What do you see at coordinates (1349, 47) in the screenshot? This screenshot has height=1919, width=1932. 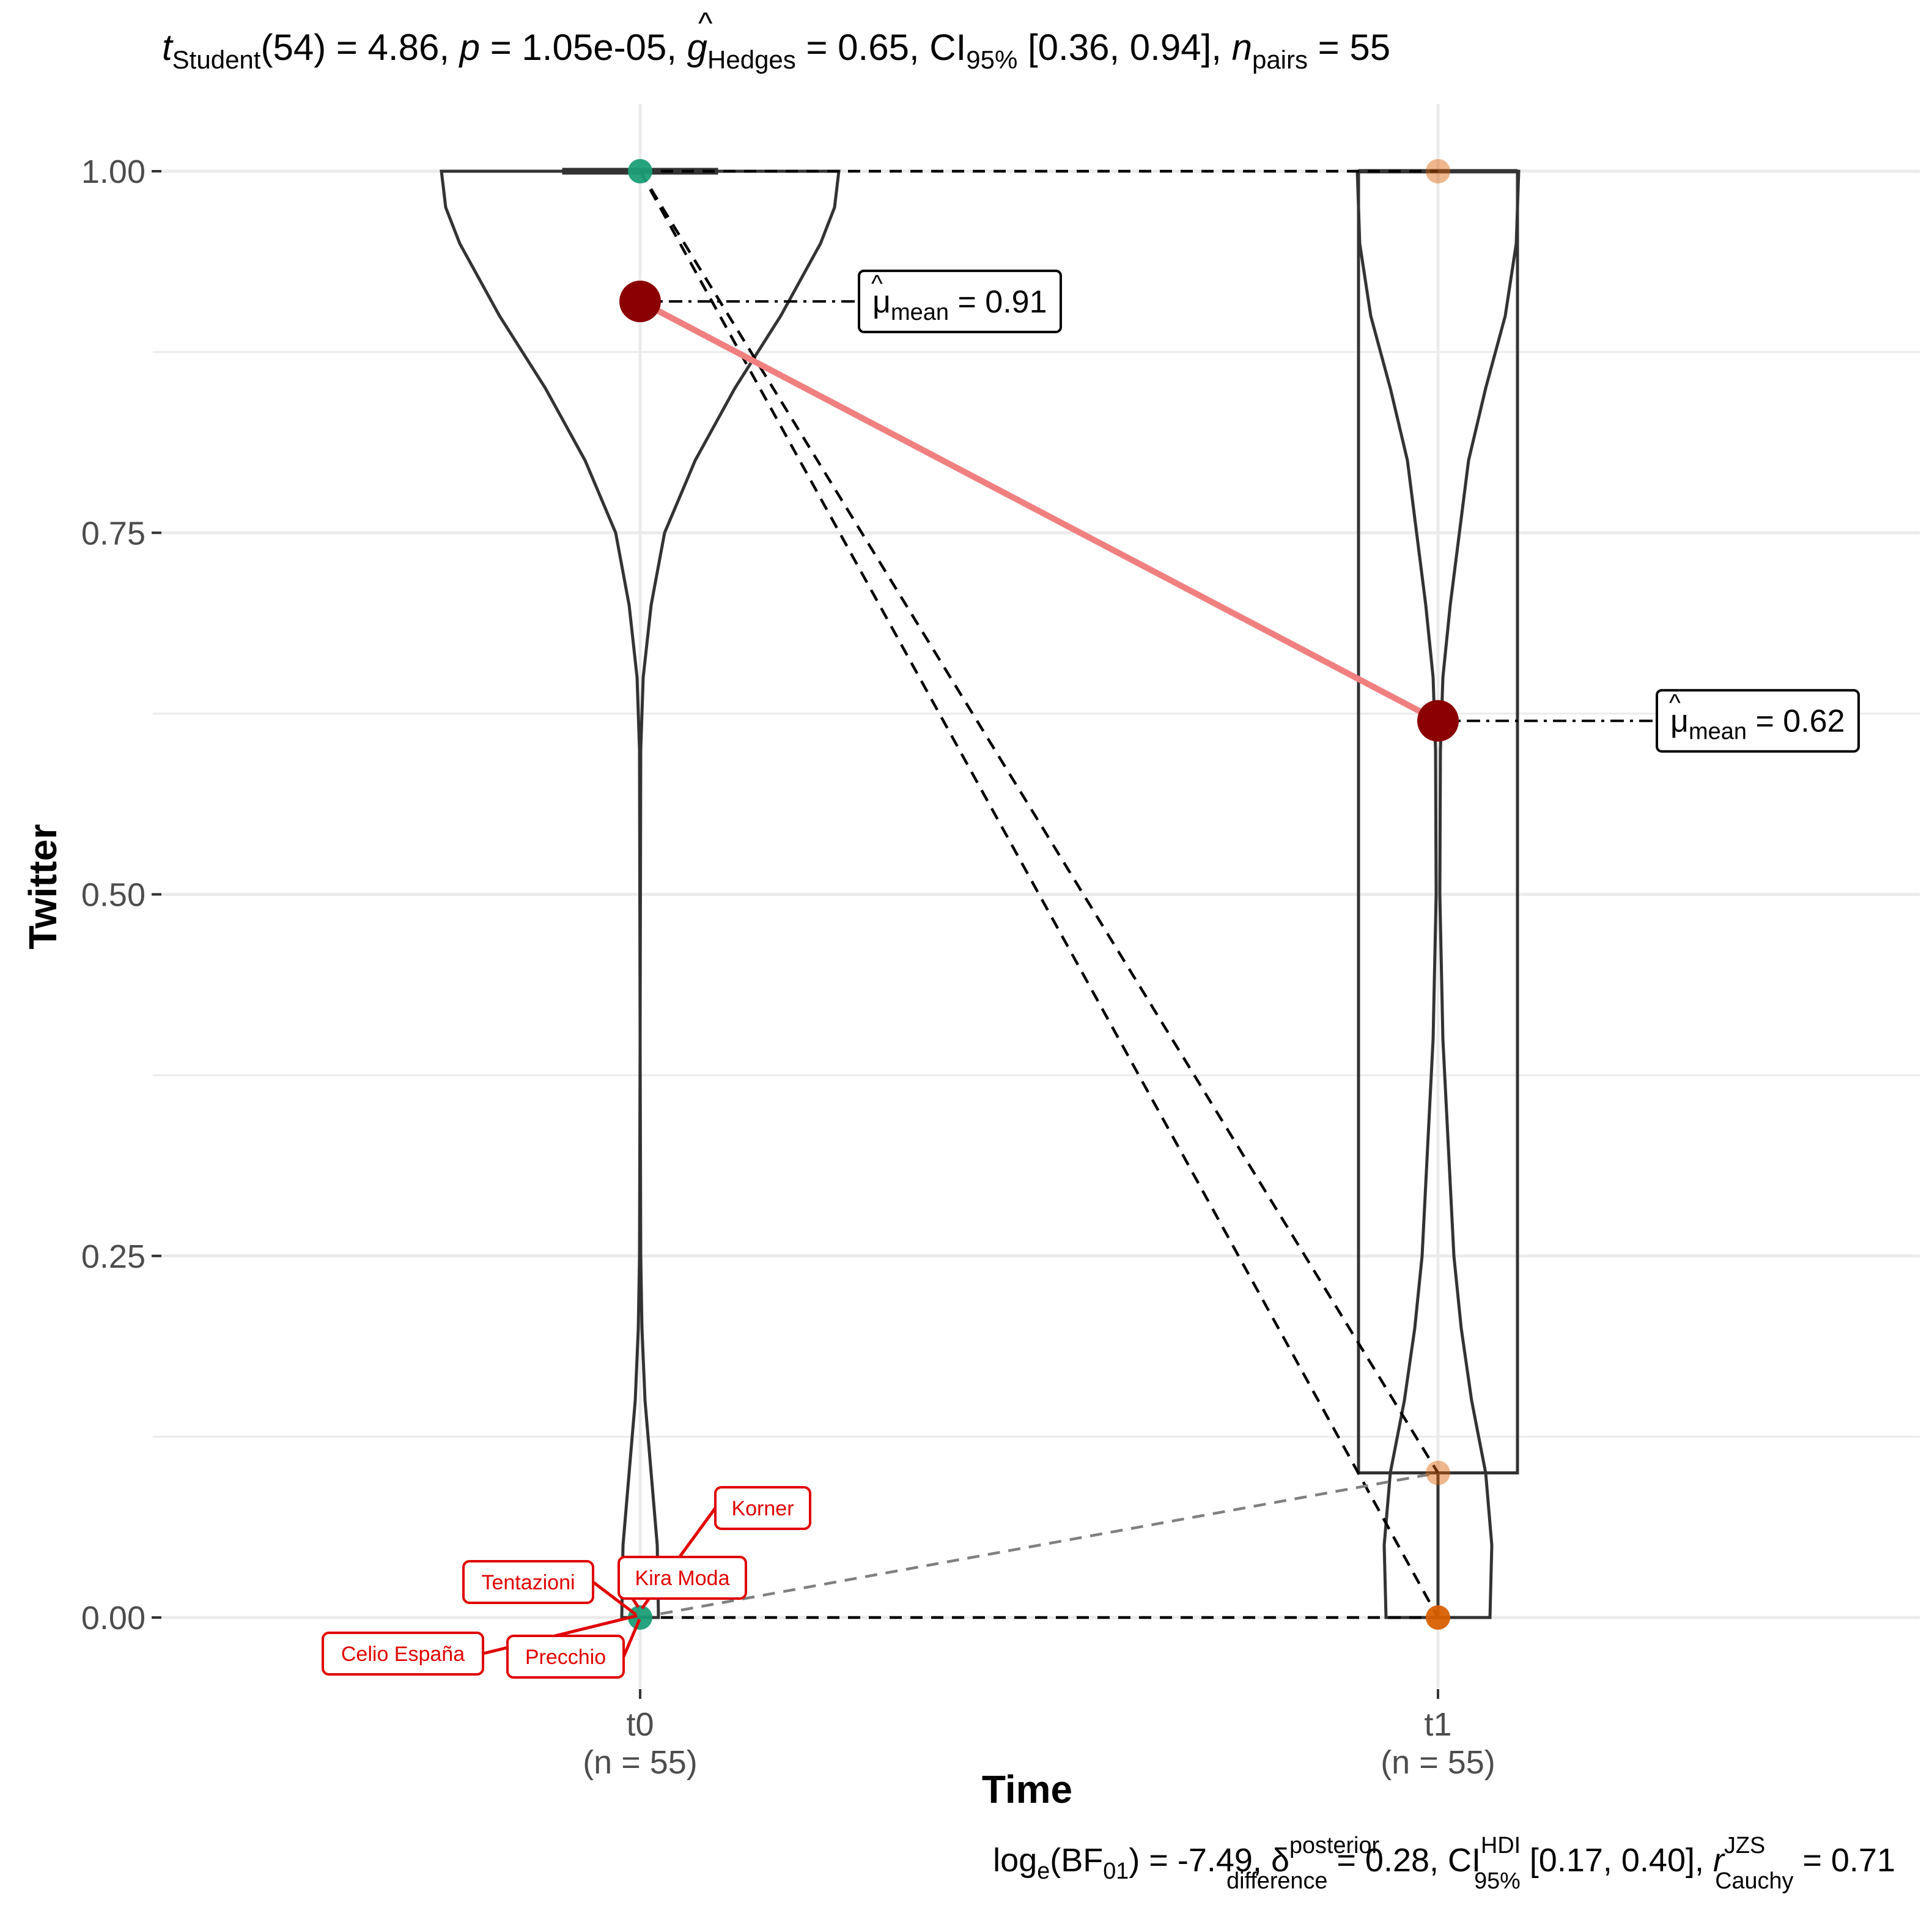 I see `title-n-value: = 55` at bounding box center [1349, 47].